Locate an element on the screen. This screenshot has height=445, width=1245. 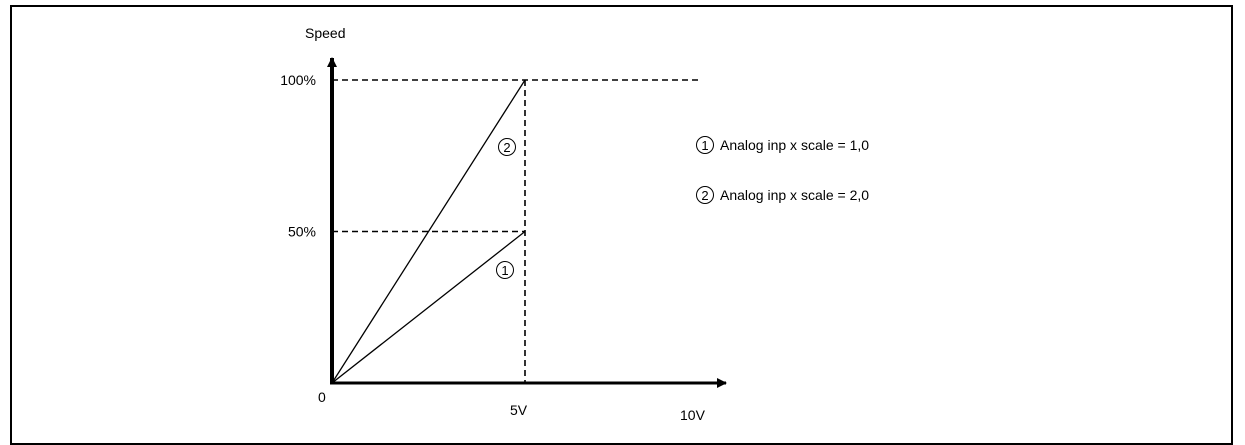
series-marker-1: 1 is located at coordinates (504, 270).